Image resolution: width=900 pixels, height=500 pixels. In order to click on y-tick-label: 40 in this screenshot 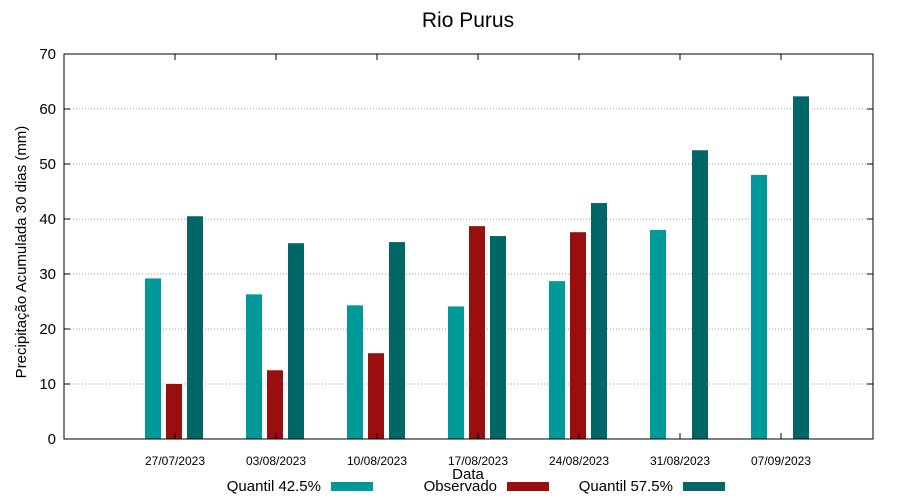, I will do `click(47, 219)`.